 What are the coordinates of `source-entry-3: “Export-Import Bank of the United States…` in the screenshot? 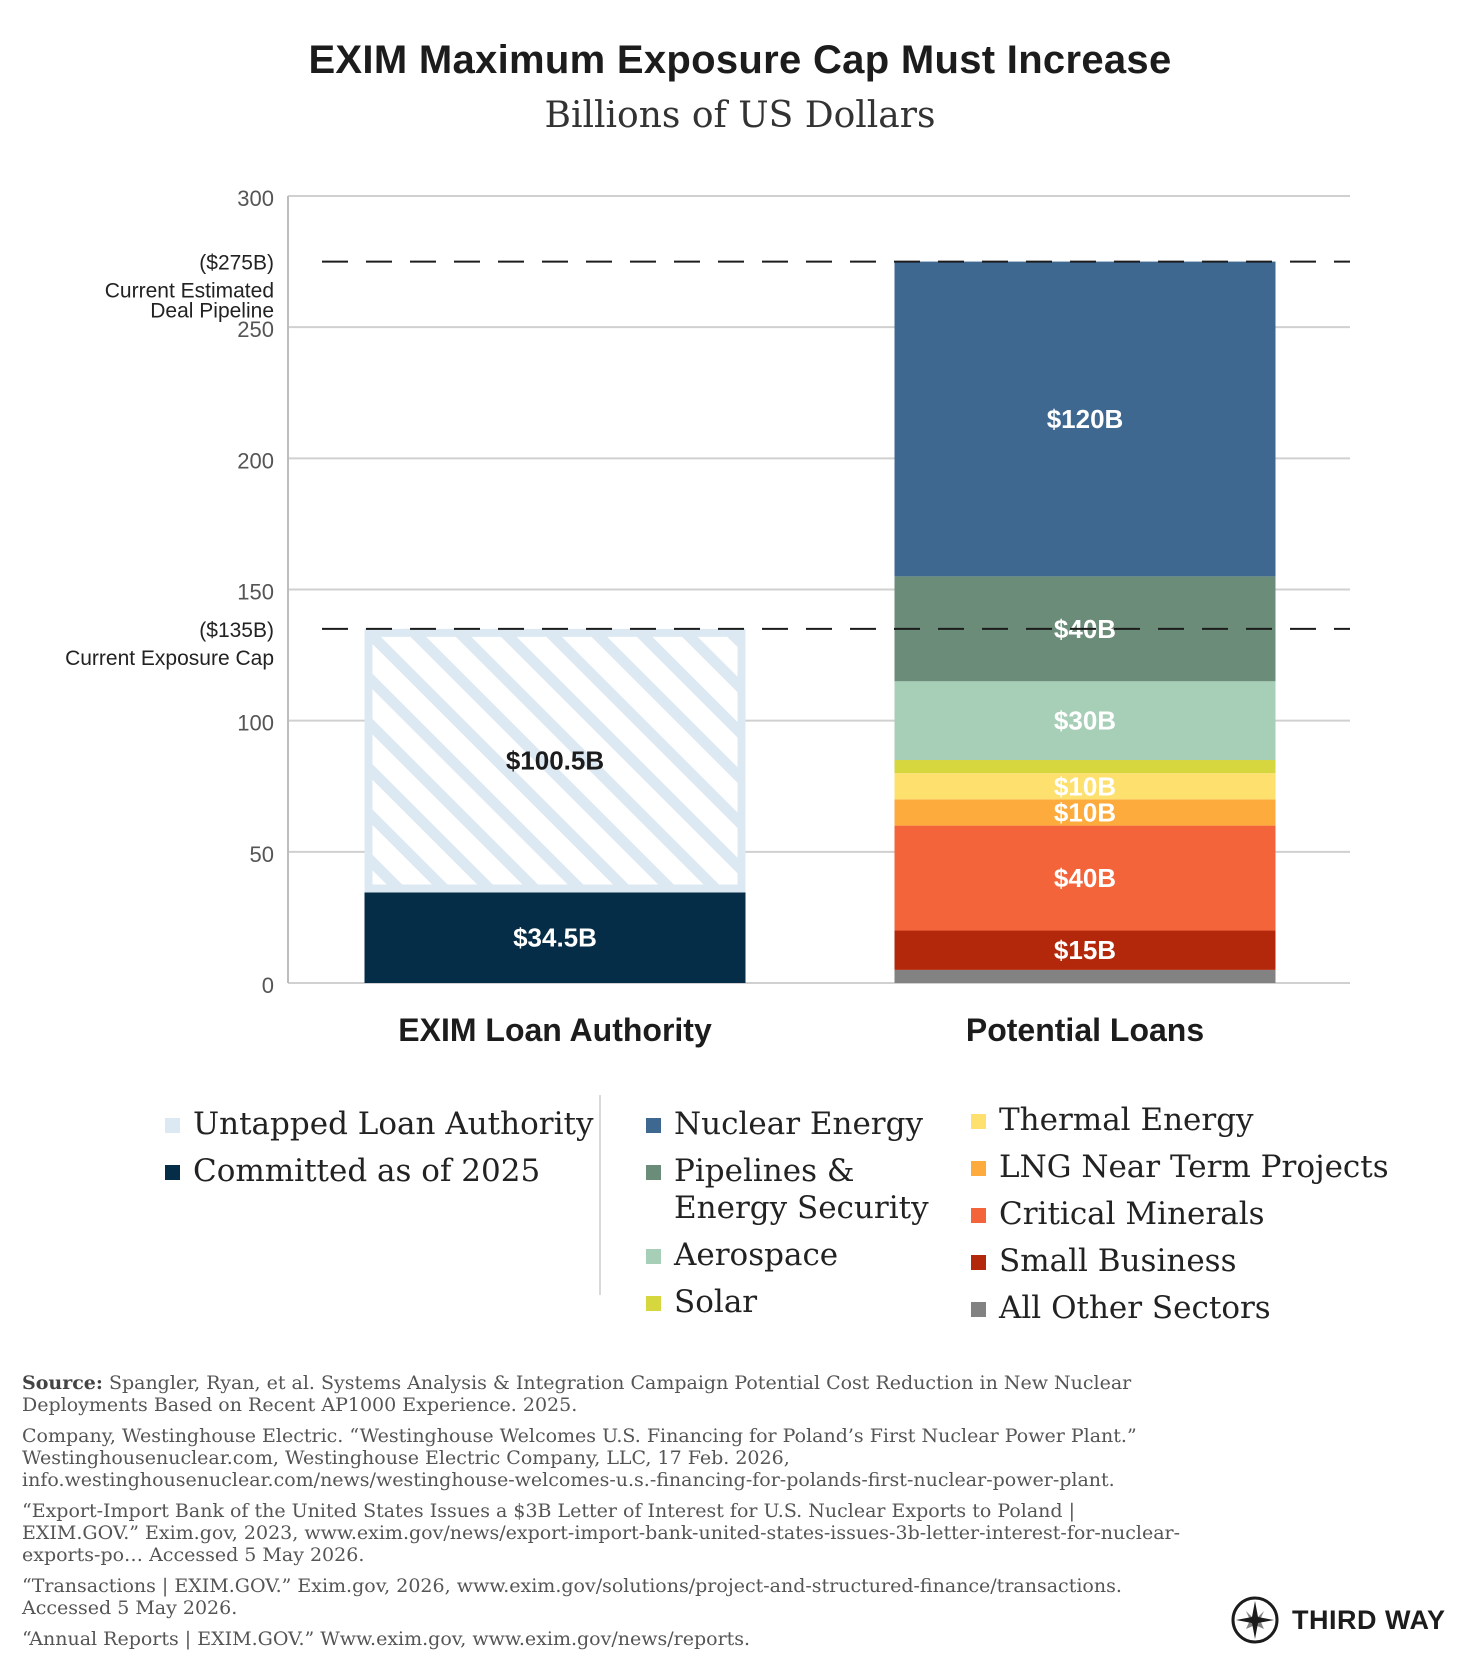 It's located at (601, 1533).